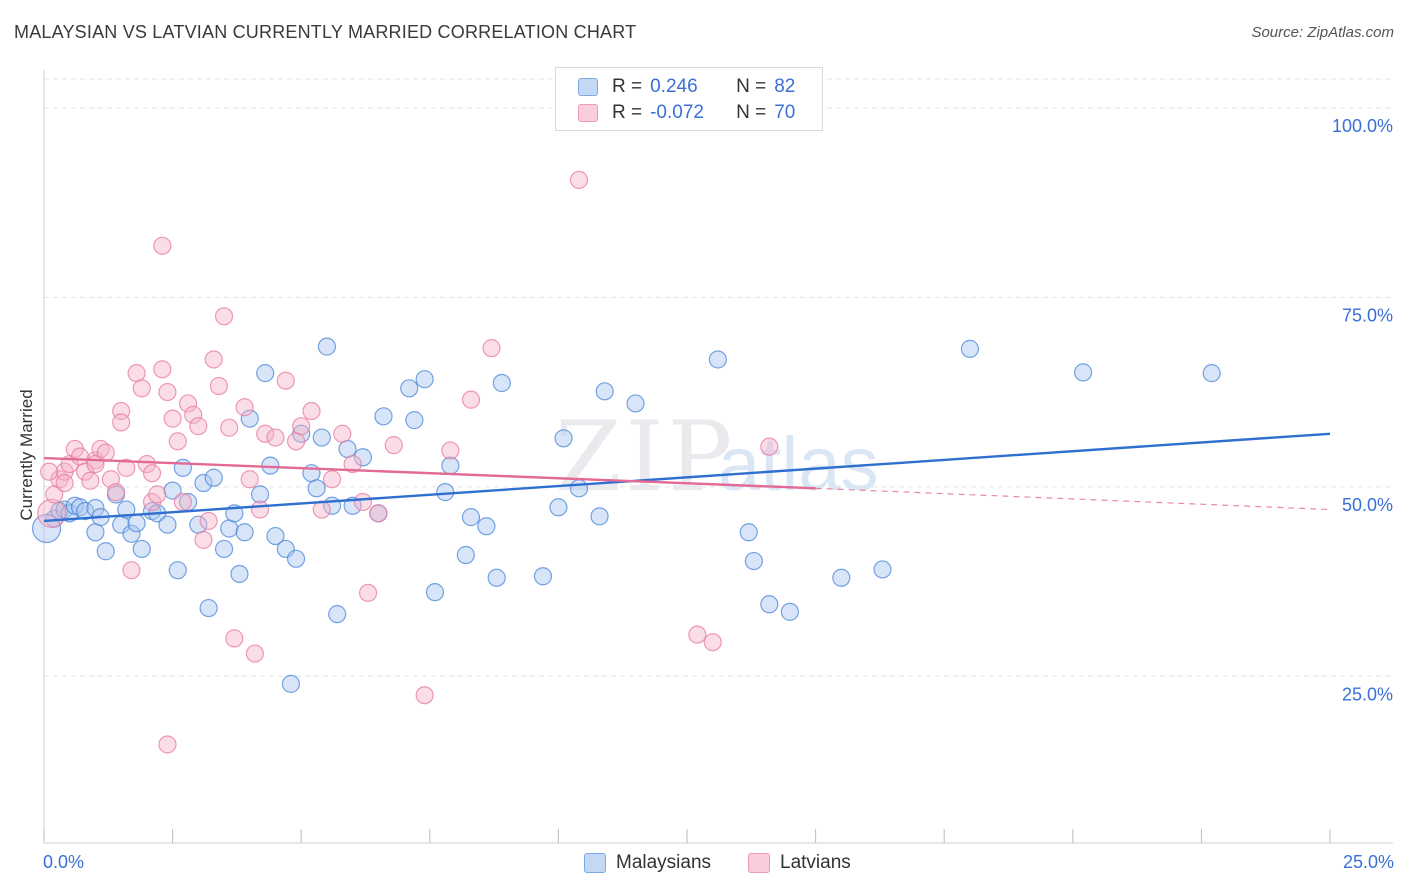 This screenshot has height=892, width=1406. What do you see at coordinates (664, 862) in the screenshot?
I see `legend-label-malaysians: Malaysians` at bounding box center [664, 862].